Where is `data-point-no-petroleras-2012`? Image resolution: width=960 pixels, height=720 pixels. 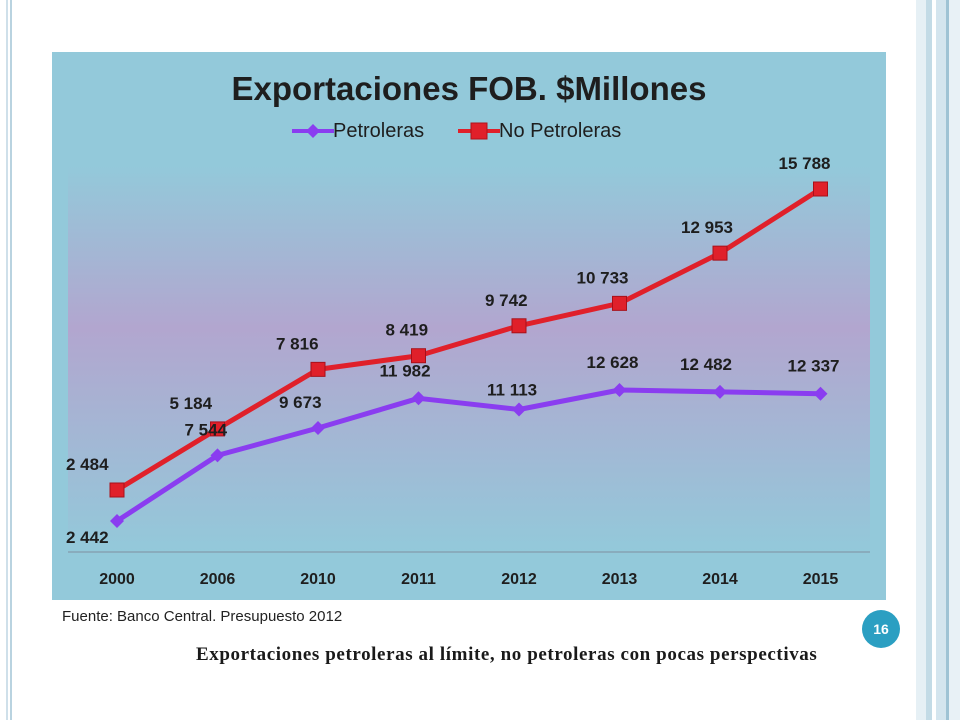 data-point-no-petroleras-2012 is located at coordinates (519, 326).